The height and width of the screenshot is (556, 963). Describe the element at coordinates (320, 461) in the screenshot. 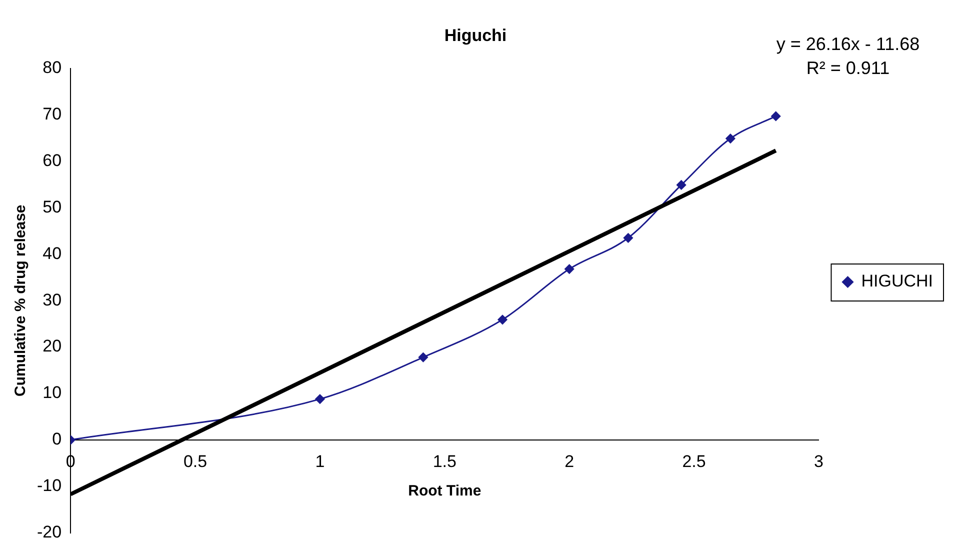

I see `x-tick-label: 1` at that location.